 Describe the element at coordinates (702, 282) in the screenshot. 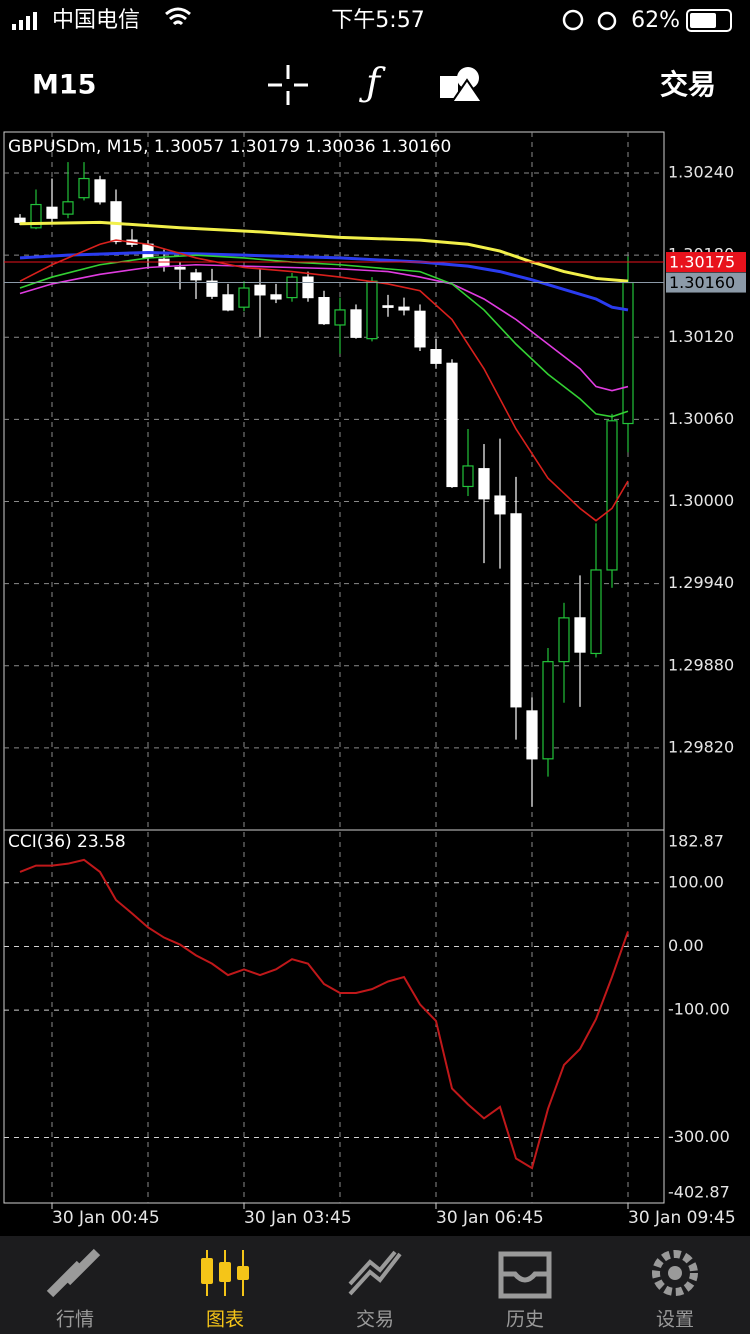

I see `price-label: 1.30160` at that location.